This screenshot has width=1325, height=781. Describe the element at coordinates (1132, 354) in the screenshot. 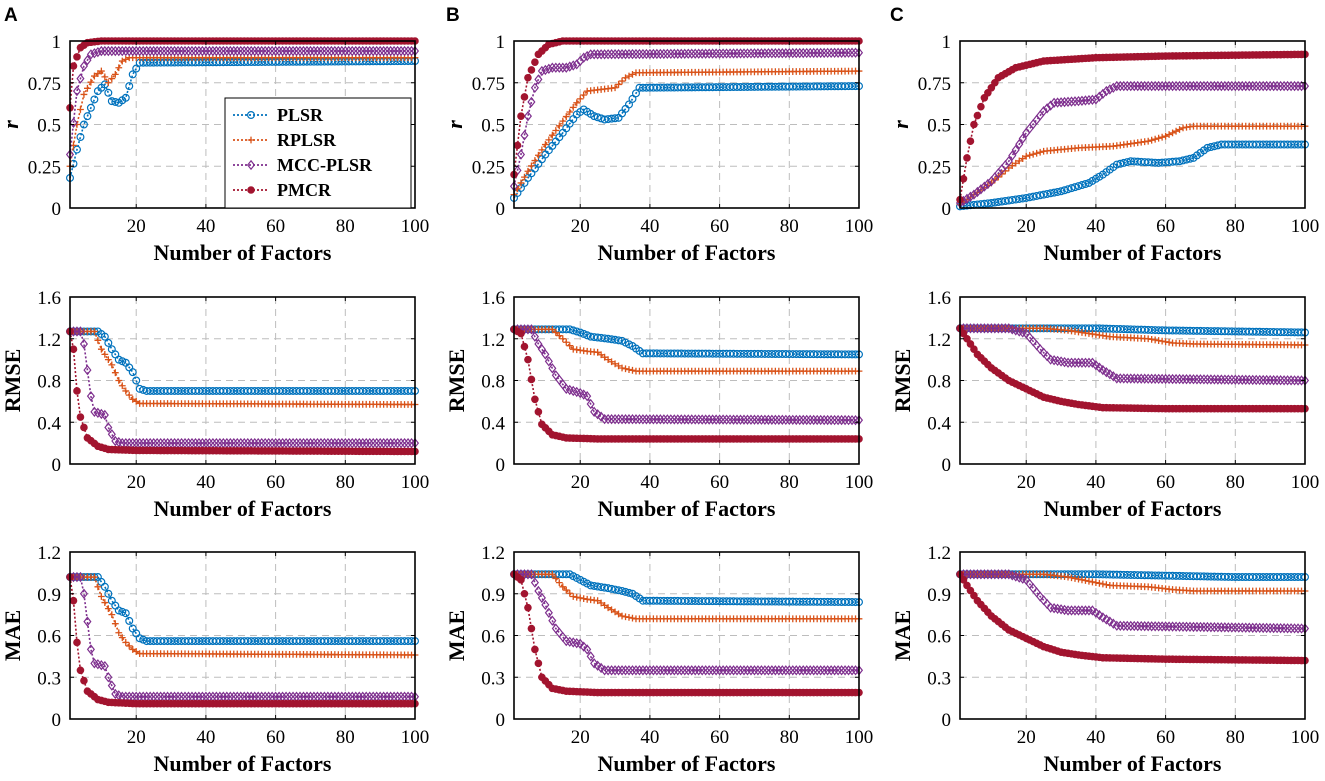

I see `series-mcc-plsr` at that location.